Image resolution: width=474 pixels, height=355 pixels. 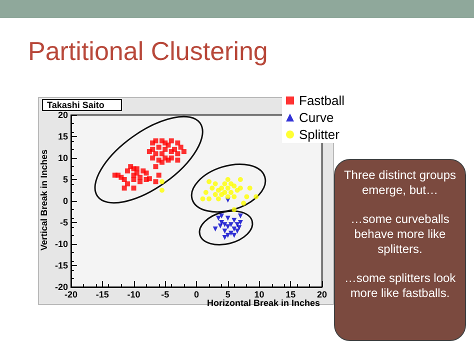 I want to click on x-tick-label: 15, so click(x=291, y=295).